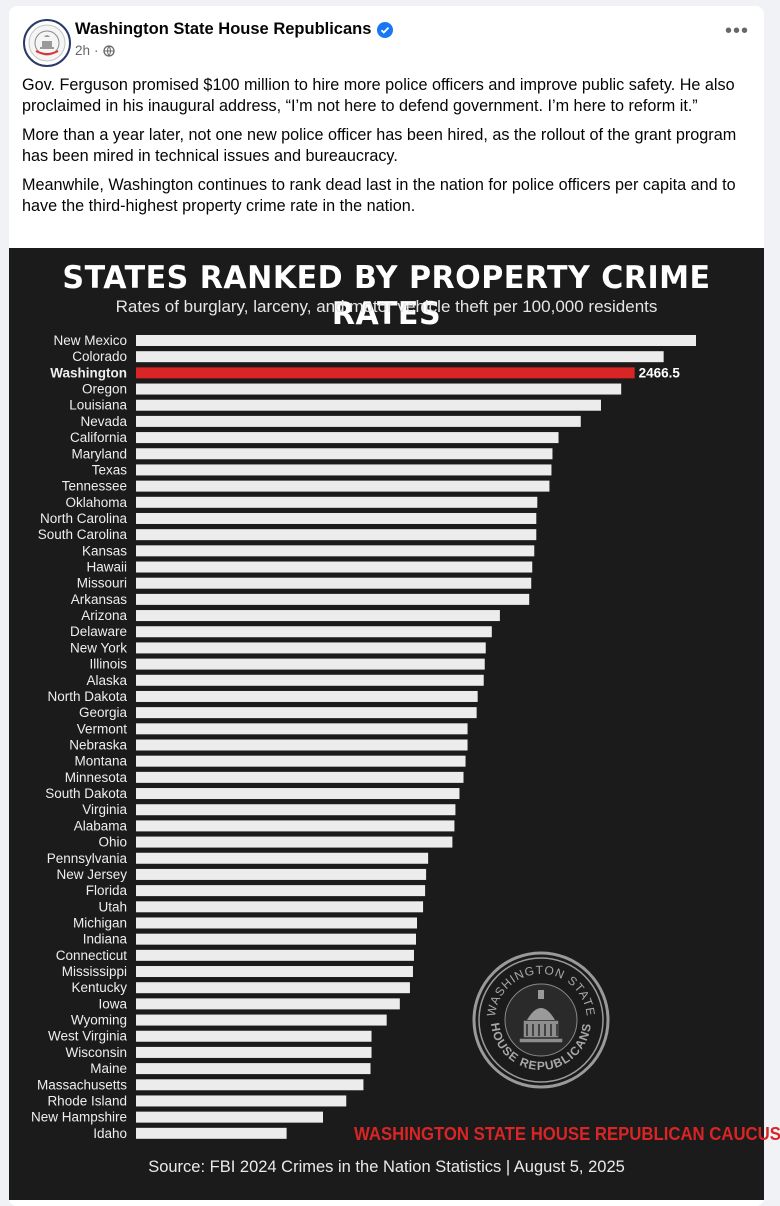 The height and width of the screenshot is (1206, 780). I want to click on state-label: Colorado, so click(99, 356).